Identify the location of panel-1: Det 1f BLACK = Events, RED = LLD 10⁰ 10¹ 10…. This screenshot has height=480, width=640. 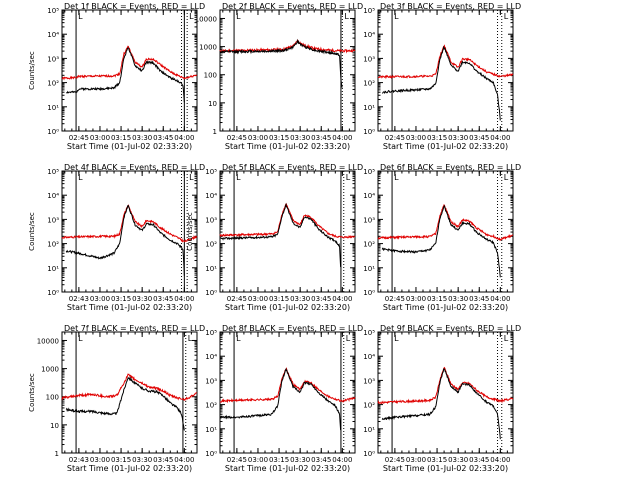
(116, 76).